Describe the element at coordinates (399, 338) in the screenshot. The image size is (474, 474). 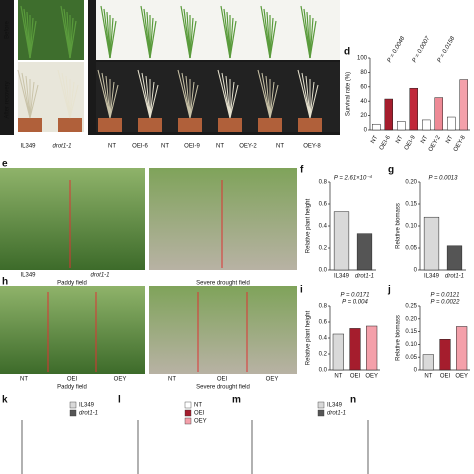
I see `y-axis-label: Relative biomass` at that location.